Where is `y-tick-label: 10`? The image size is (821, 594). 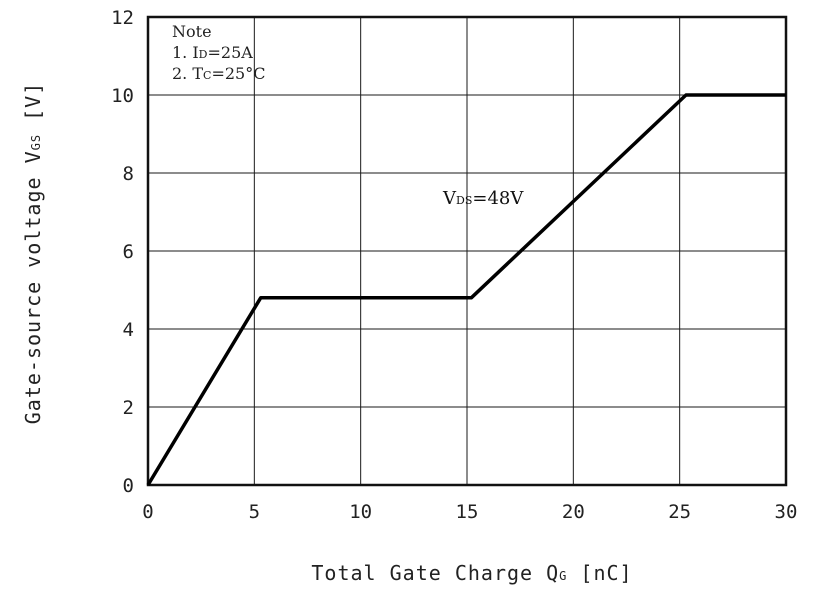 y-tick-label: 10 is located at coordinates (122, 96).